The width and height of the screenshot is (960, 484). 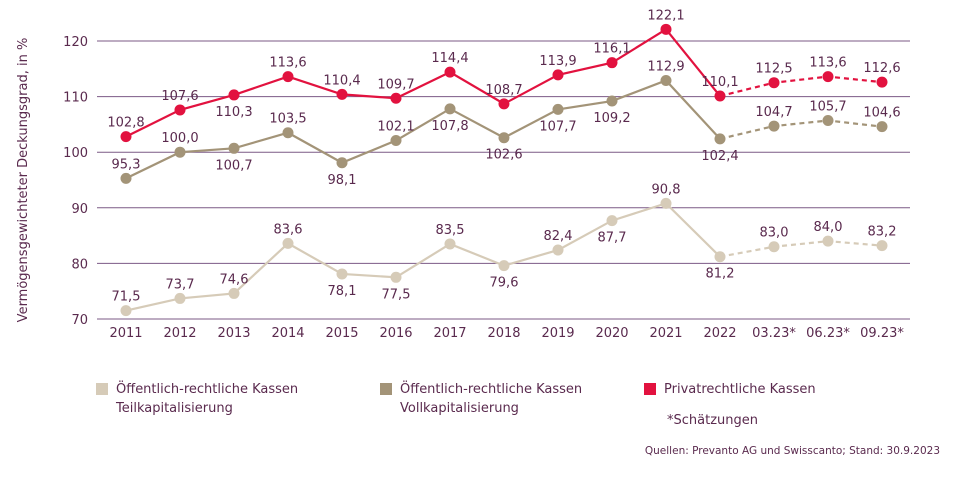 I want to click on x-tick-label: 06.23*, so click(x=828, y=333).